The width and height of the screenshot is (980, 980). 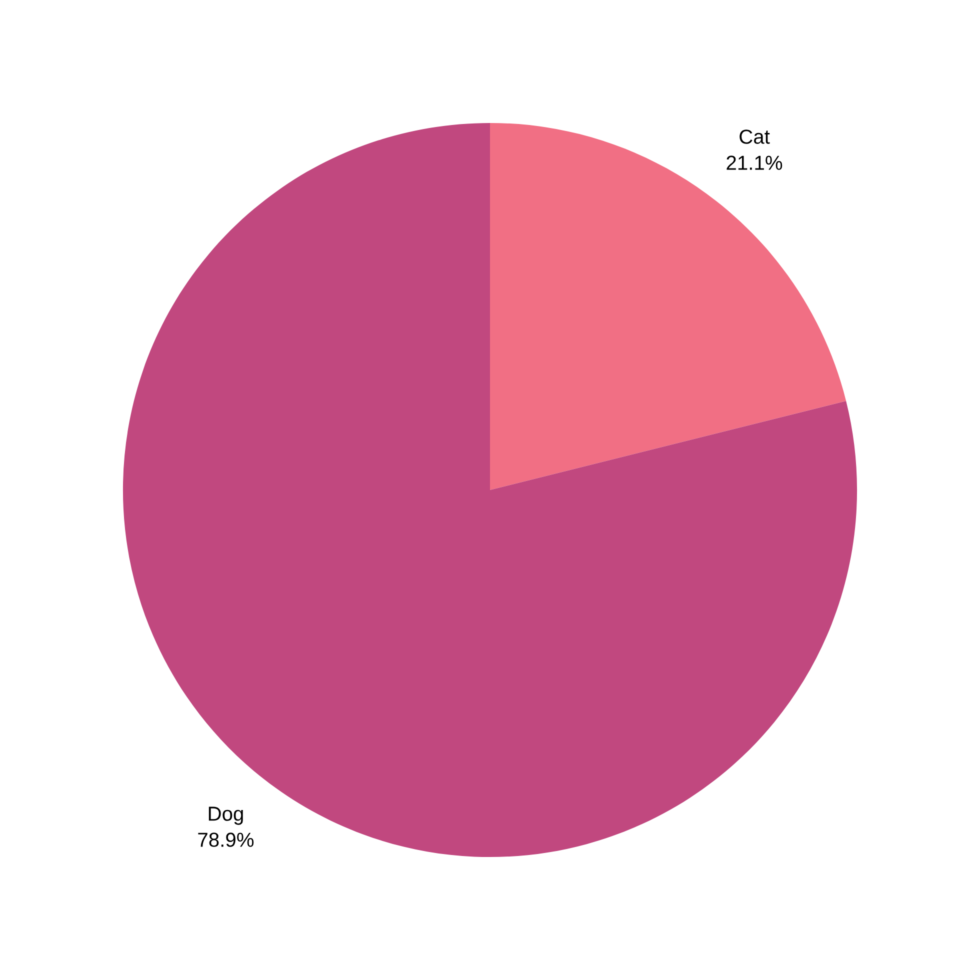 What do you see at coordinates (225, 815) in the screenshot?
I see `slice-label: Dog` at bounding box center [225, 815].